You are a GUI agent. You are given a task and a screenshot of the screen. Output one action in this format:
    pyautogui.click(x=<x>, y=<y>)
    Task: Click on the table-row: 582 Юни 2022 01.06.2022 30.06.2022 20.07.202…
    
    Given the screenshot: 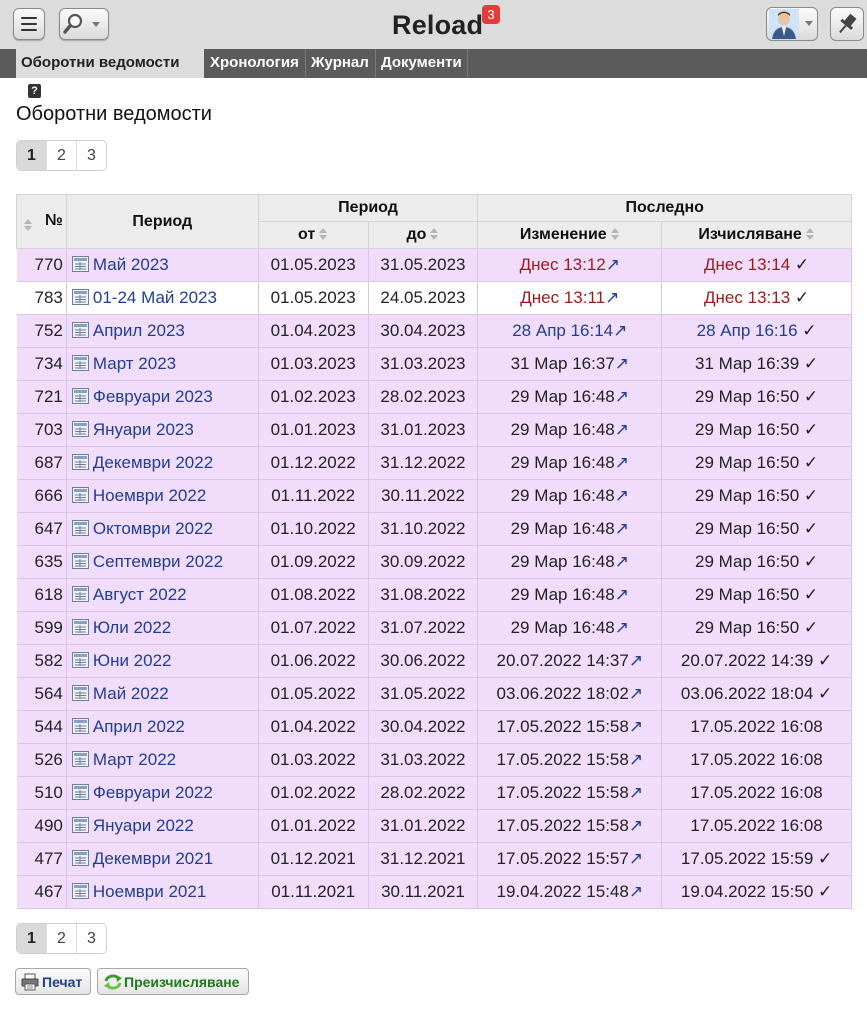 What is the action you would take?
    pyautogui.click(x=434, y=661)
    